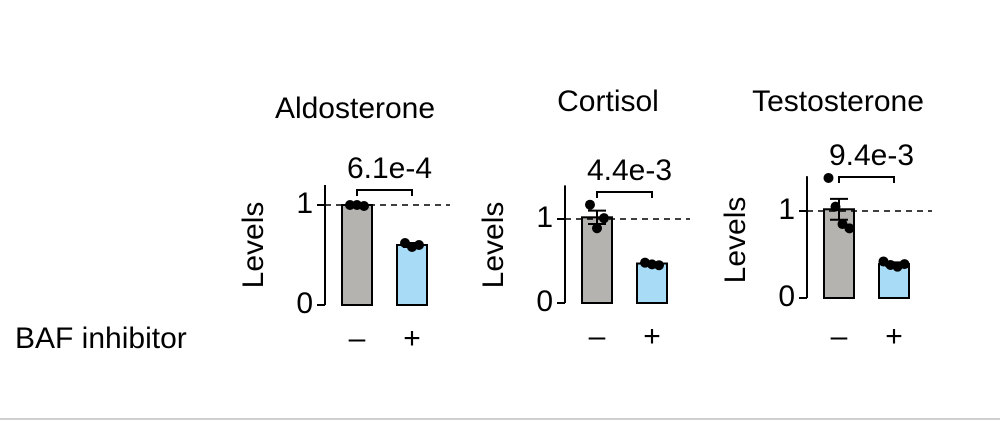 The image size is (1000, 423). What do you see at coordinates (355, 108) in the screenshot?
I see `chart-title: Aldosterone` at bounding box center [355, 108].